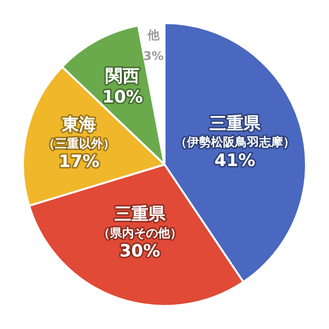 The height and width of the screenshot is (329, 329). I want to click on data-label: 41%, so click(235, 160).